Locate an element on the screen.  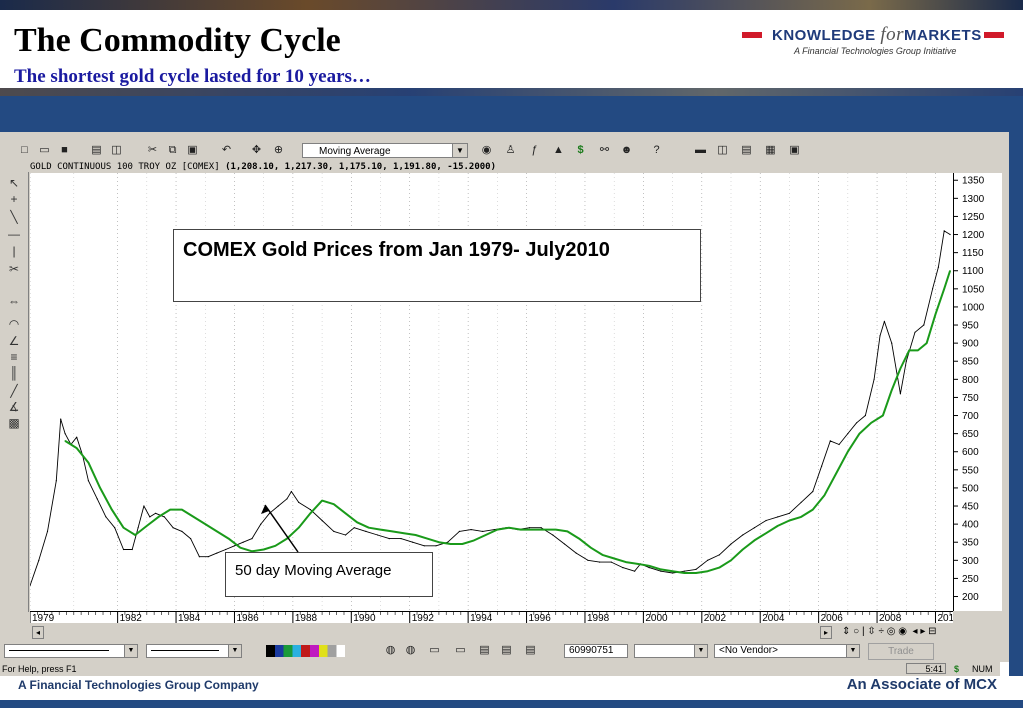
globe-alt-icon: ◍ is located at coordinates (410, 650).